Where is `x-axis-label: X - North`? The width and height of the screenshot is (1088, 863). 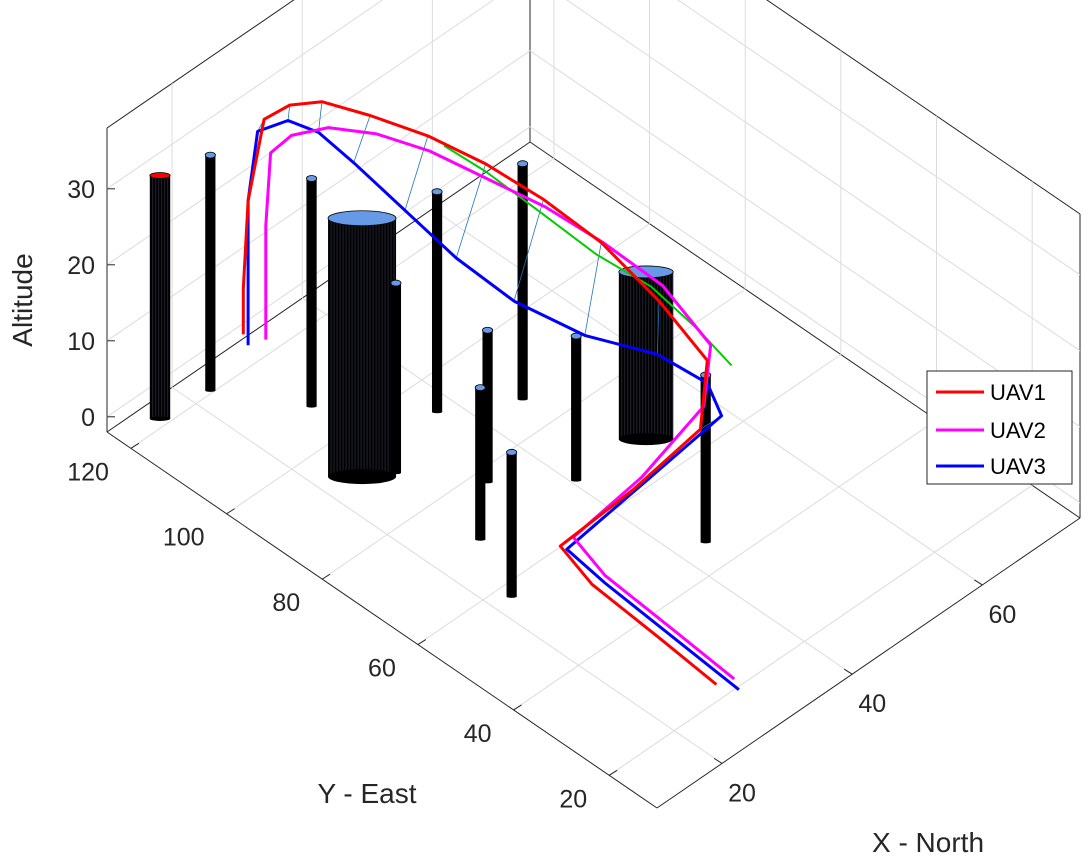 x-axis-label: X - North is located at coordinates (928, 842).